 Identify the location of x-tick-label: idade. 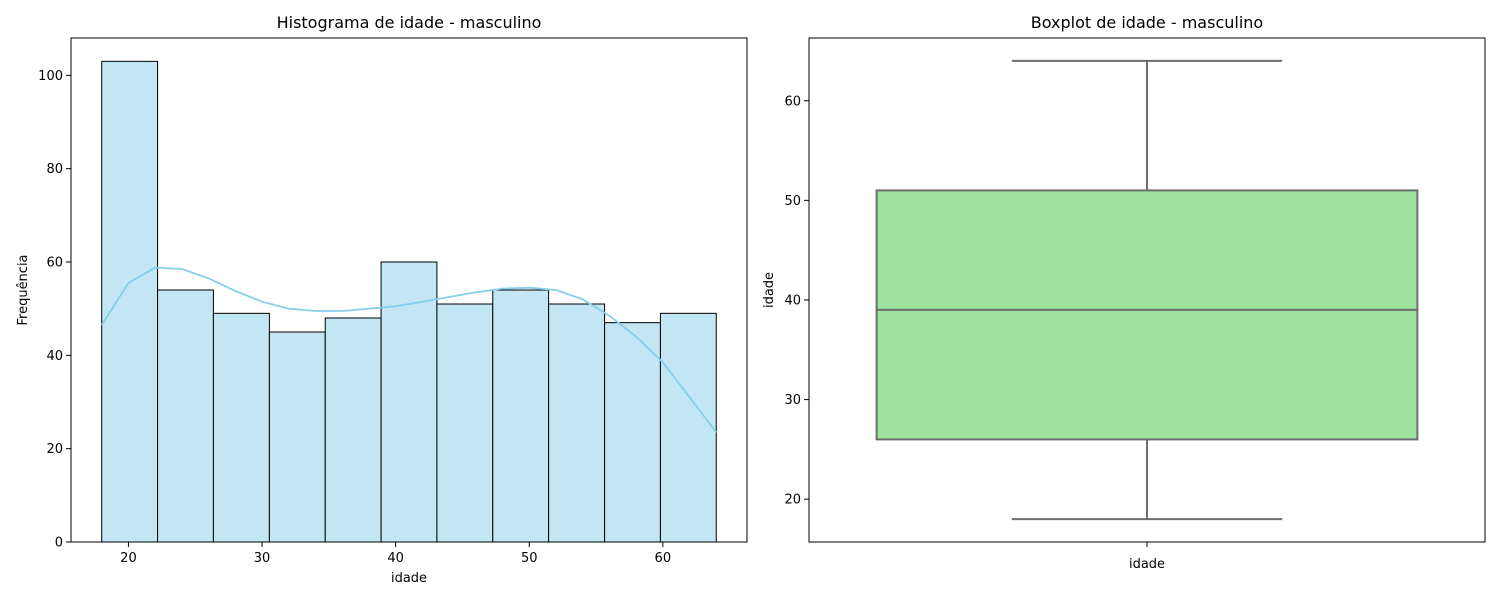
(1147, 564).